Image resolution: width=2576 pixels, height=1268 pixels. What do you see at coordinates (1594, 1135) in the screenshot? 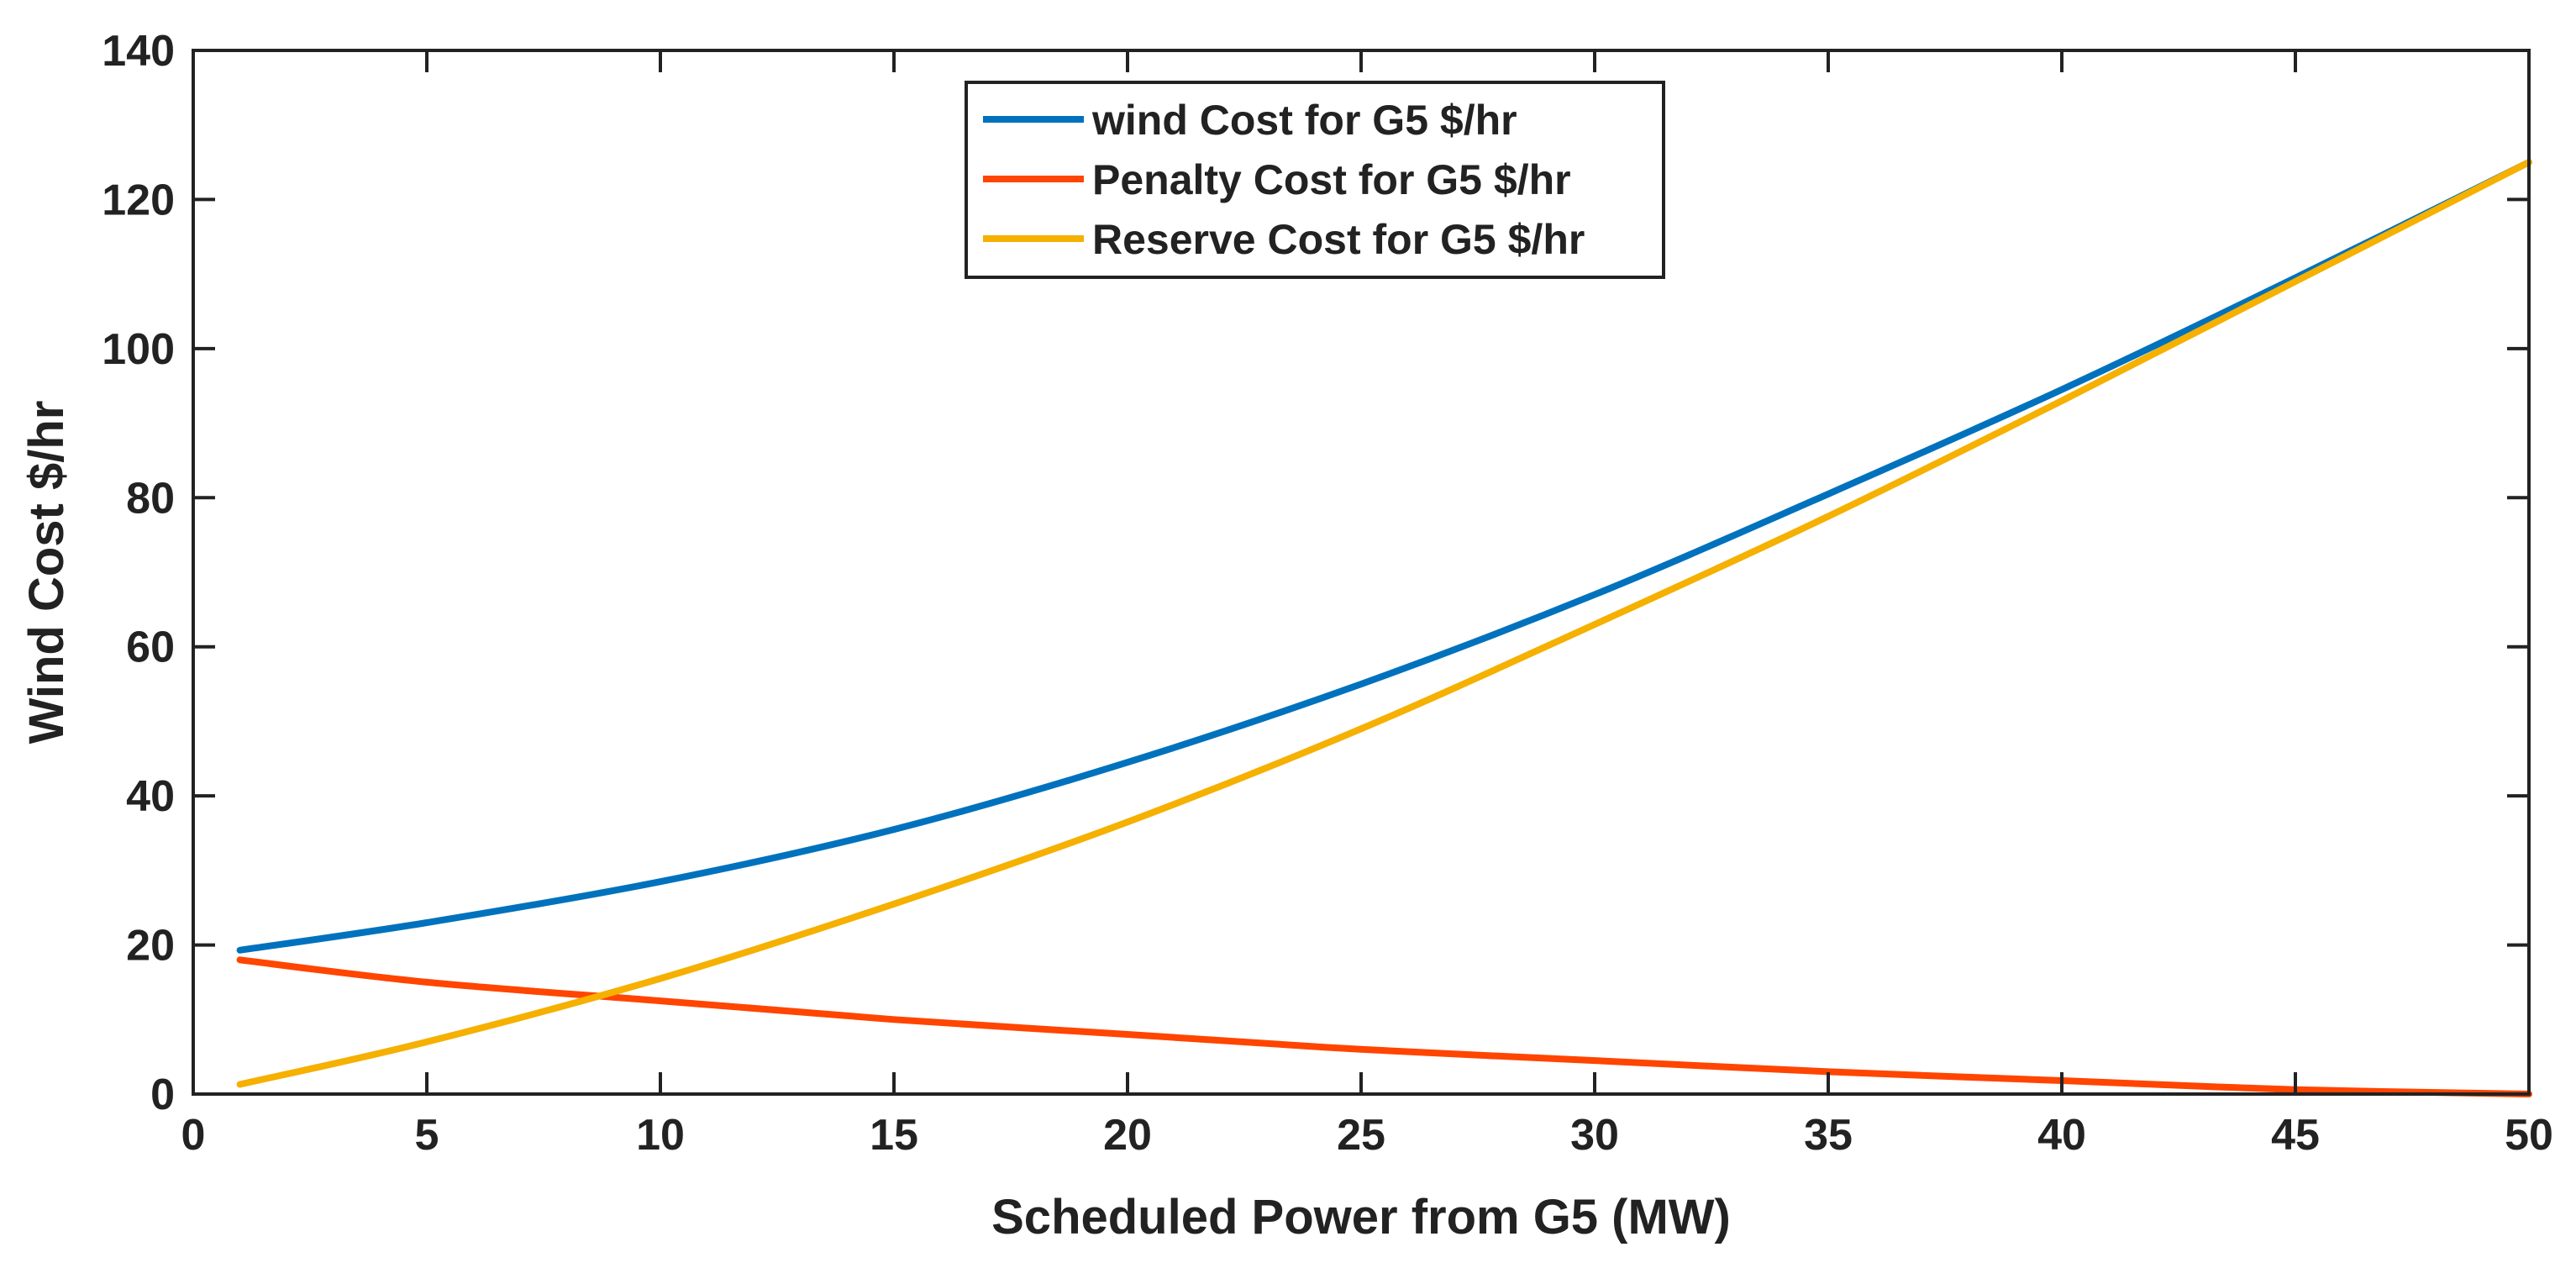
I see `x-tick-label: 30` at bounding box center [1594, 1135].